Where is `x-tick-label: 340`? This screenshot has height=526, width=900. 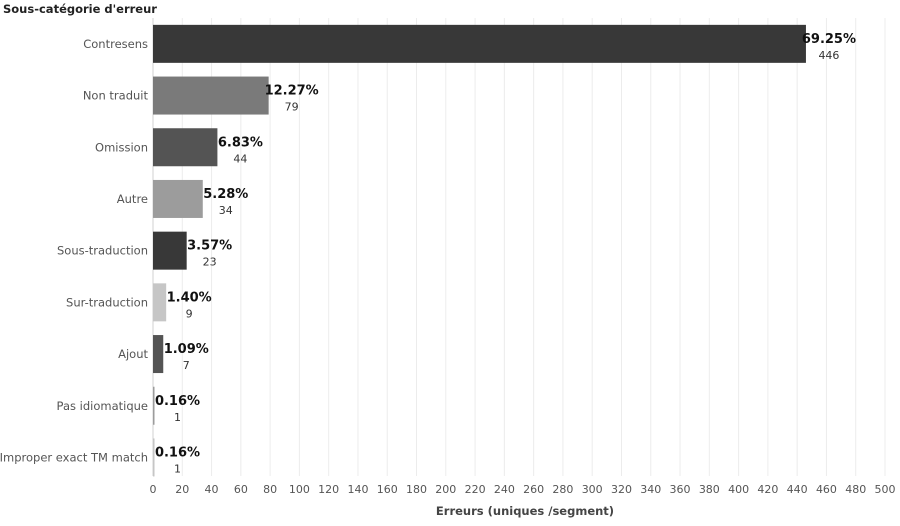
x-tick-label: 340 is located at coordinates (650, 489).